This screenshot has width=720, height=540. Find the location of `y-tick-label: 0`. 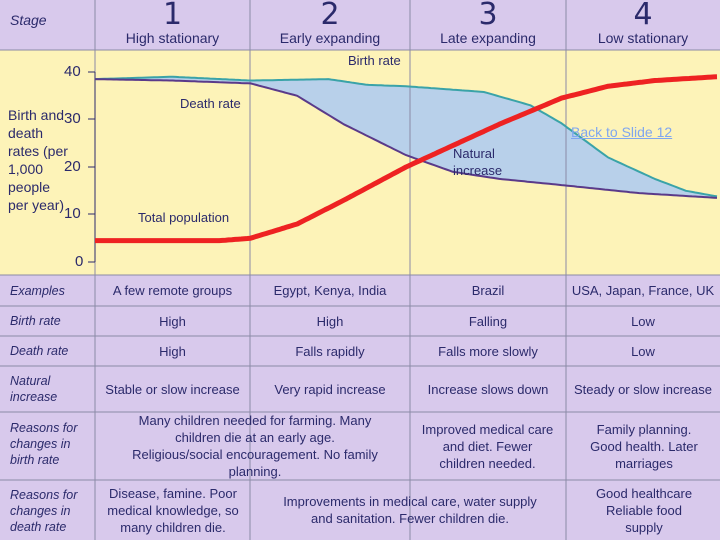

y-tick-label: 0 is located at coordinates (79, 261).